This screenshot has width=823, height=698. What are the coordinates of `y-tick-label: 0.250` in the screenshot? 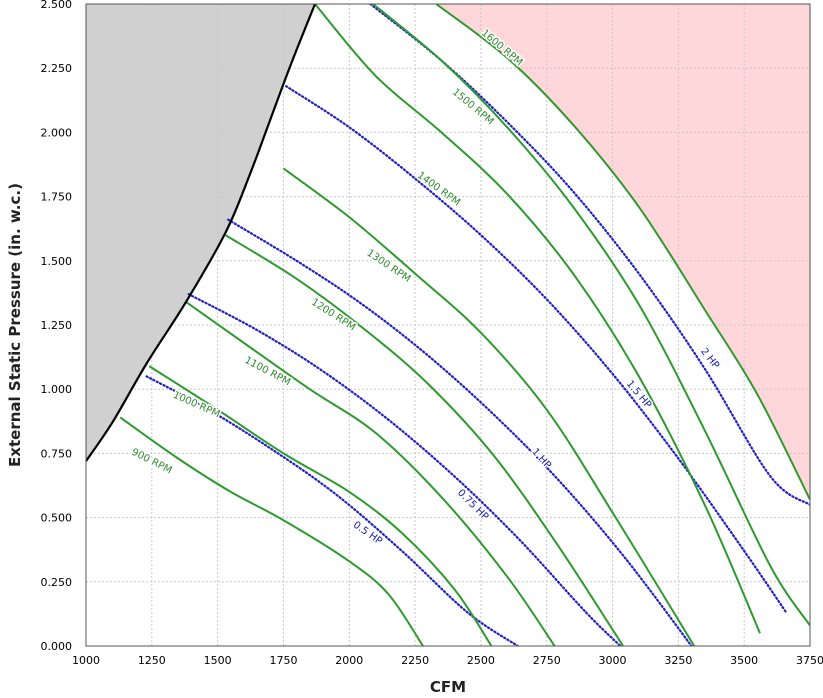 It's located at (57, 582).